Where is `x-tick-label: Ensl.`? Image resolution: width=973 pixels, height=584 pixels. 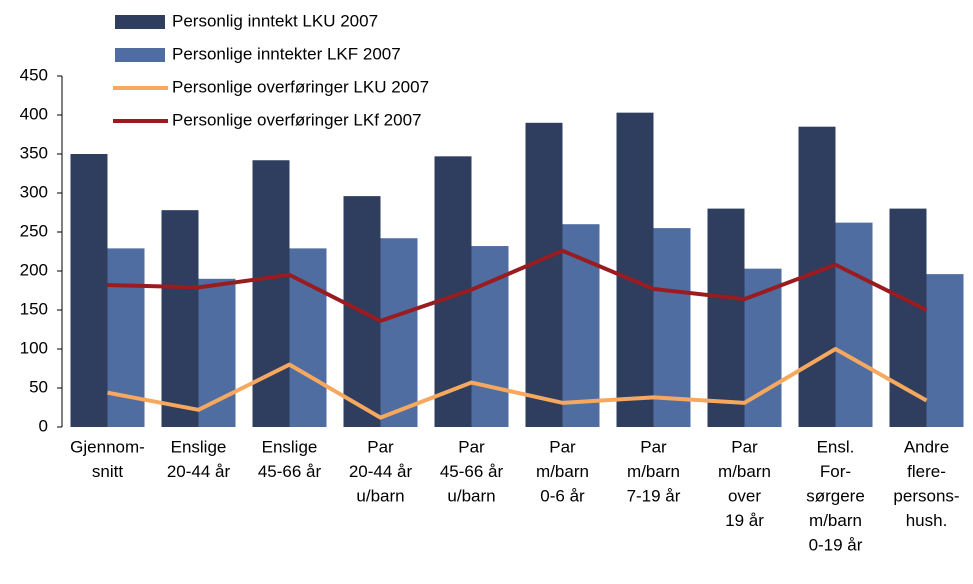
x-tick-label: Ensl. is located at coordinates (836, 446).